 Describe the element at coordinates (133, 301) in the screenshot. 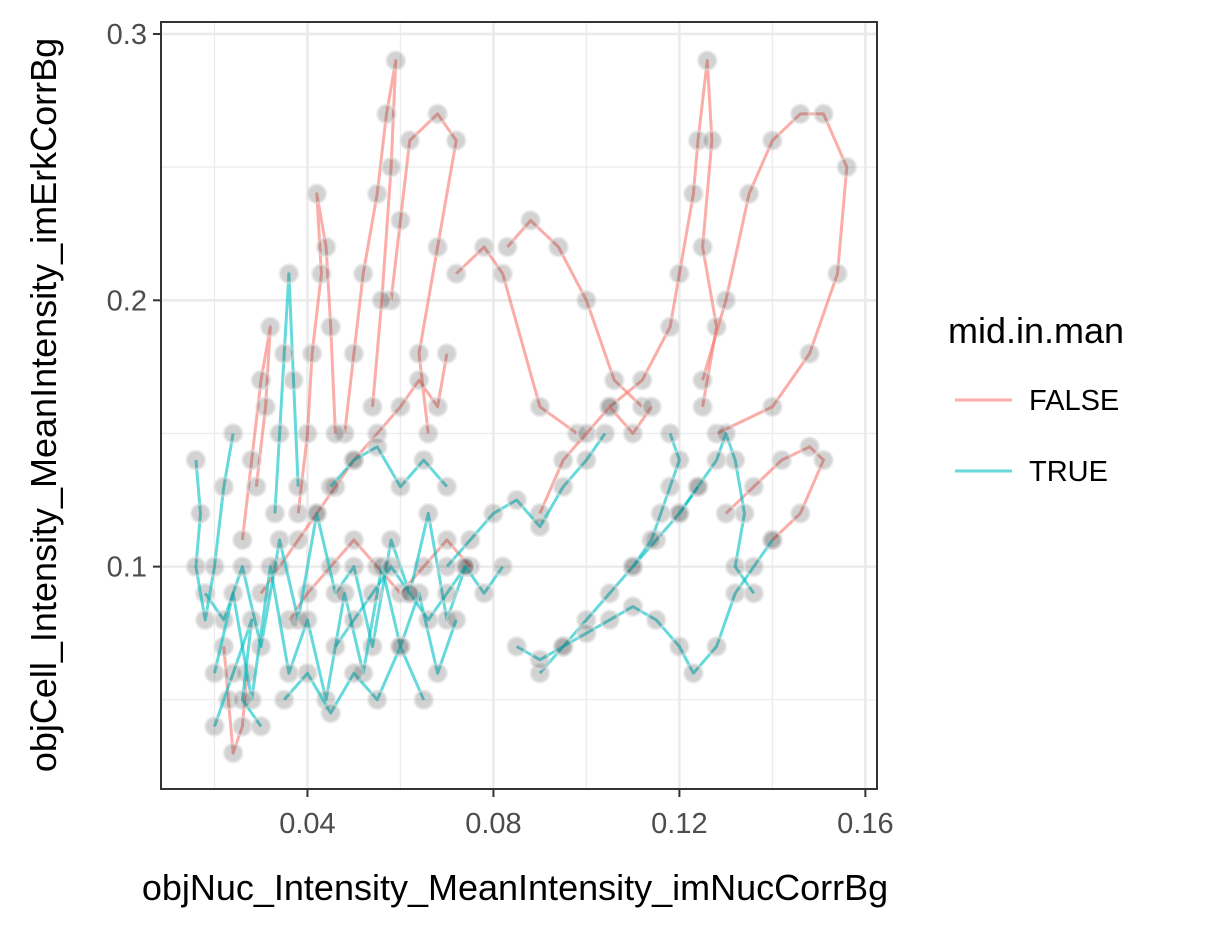

I see `y-axis-ticks: 0.1 0.2 0.3` at that location.